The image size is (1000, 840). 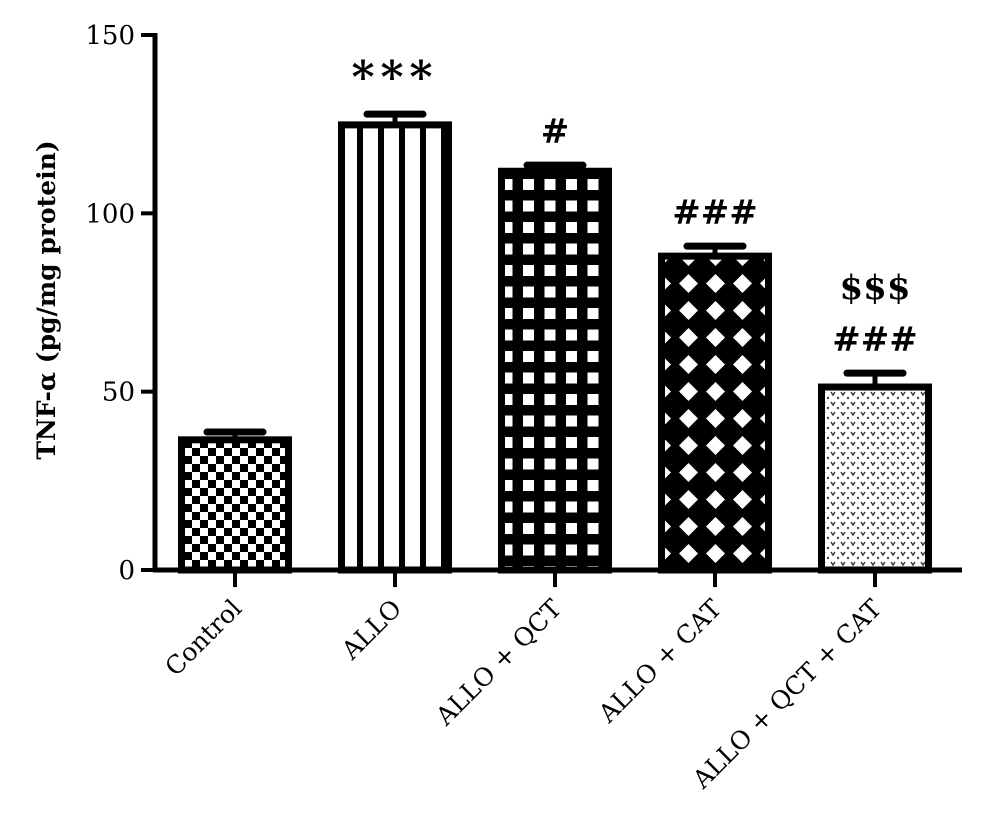 I want to click on y-axis-label: TNF-α (pg/mg protein), so click(x=46, y=299).